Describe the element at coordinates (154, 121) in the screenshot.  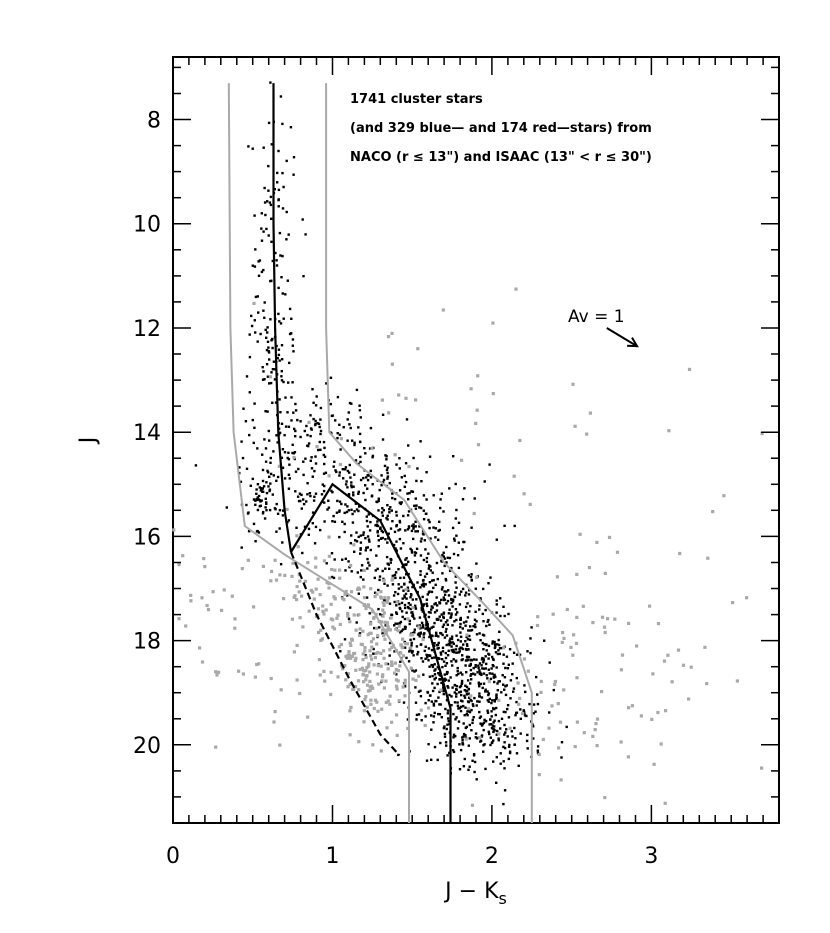
I see `y-tick-label: 8` at that location.